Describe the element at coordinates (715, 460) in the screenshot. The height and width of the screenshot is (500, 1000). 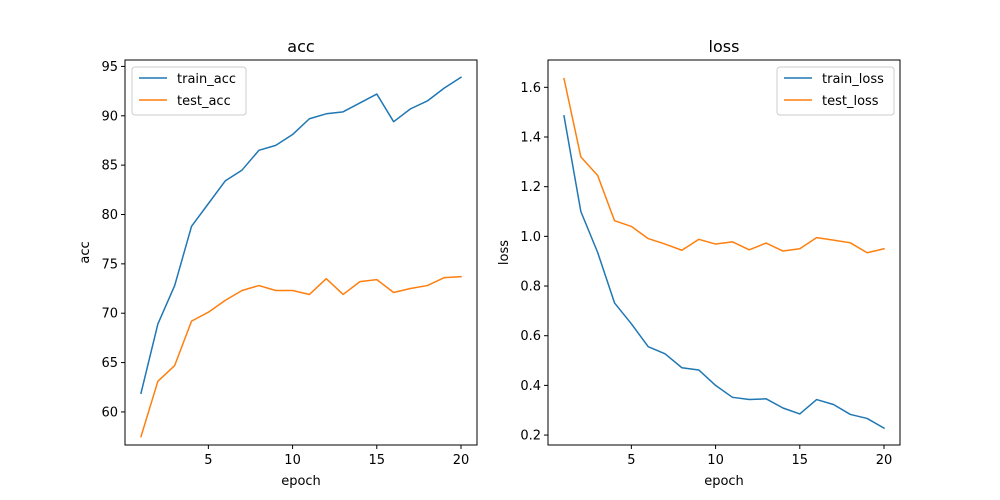
I see `loss-x-tick-label: 10` at that location.